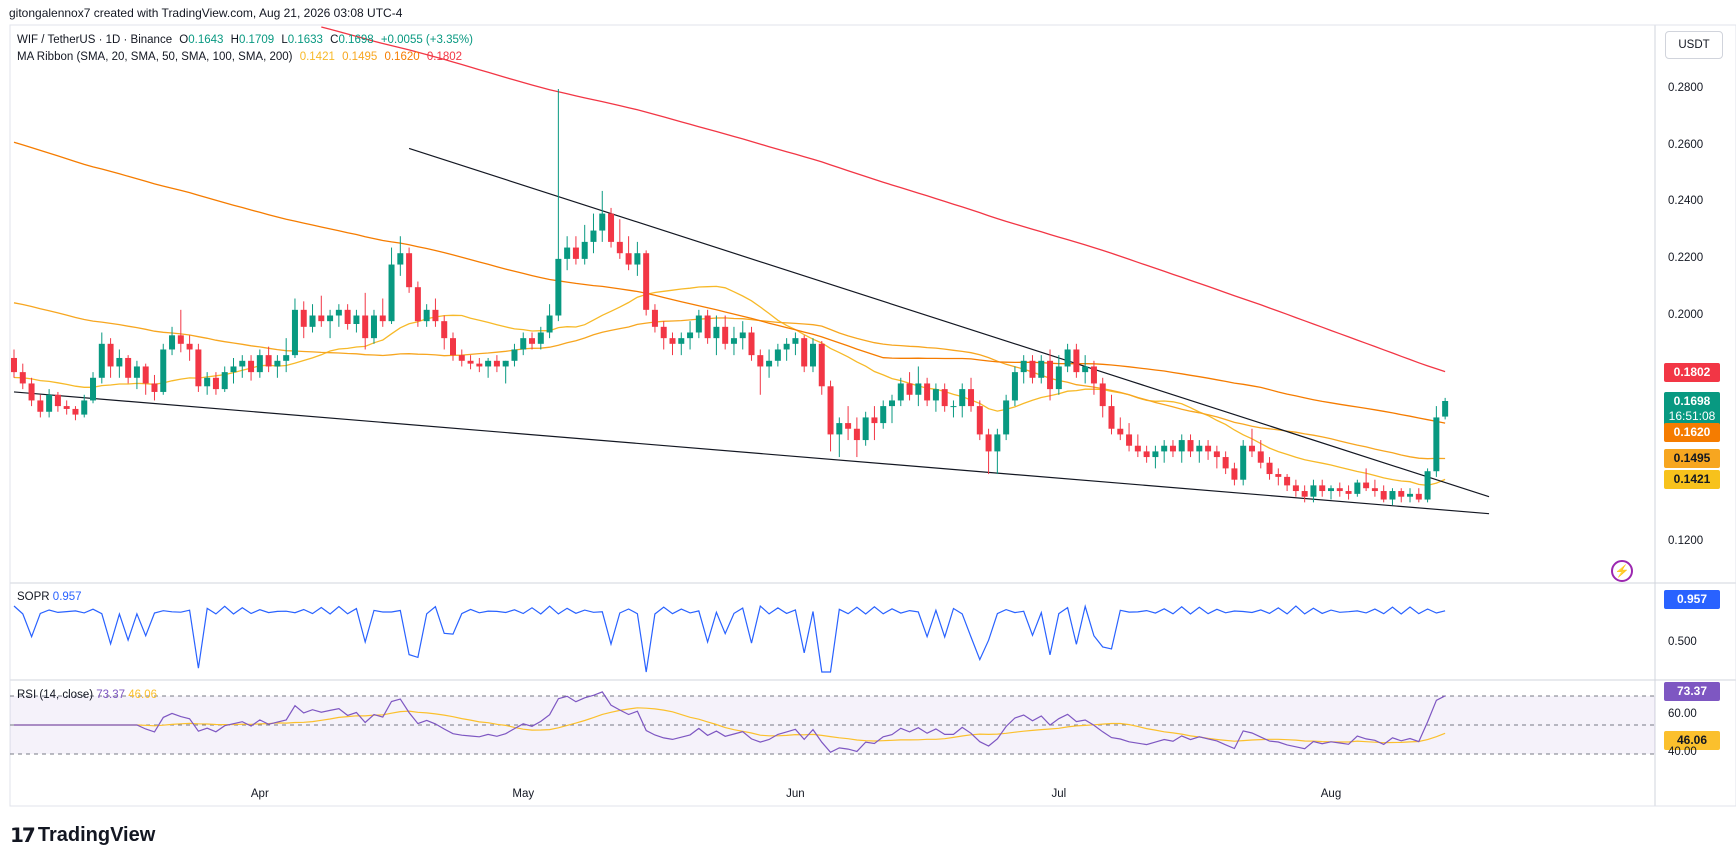 This screenshot has height=866, width=1736. Describe the element at coordinates (1694, 45) in the screenshot. I see `currency-button: USDT` at that location.